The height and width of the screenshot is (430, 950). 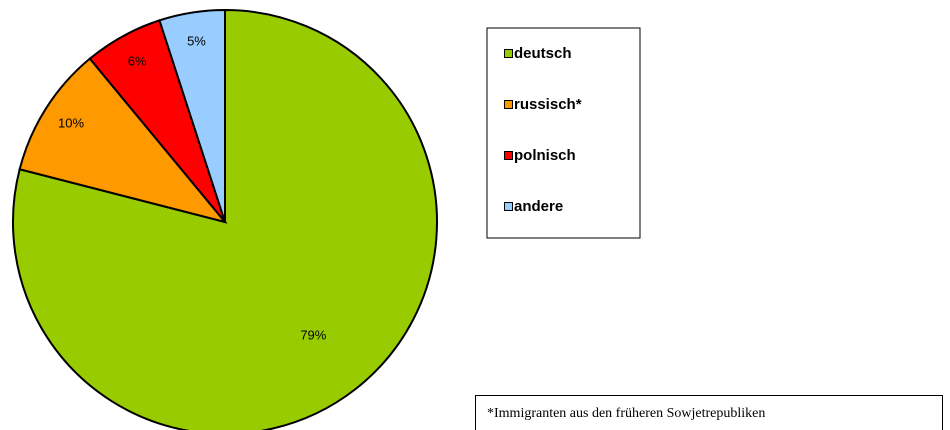 I want to click on data-label: 79%, so click(x=313, y=334).